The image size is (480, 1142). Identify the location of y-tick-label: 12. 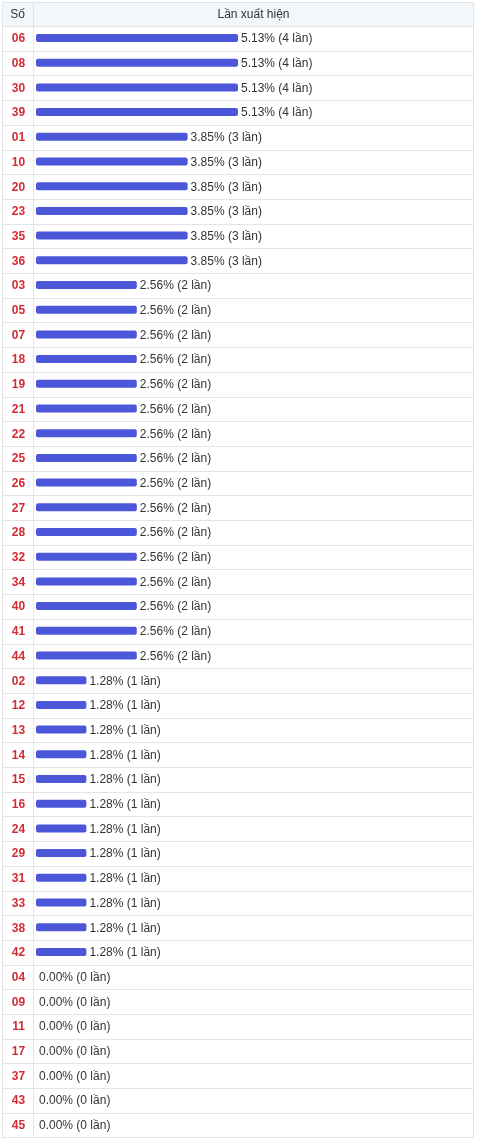
(18, 705).